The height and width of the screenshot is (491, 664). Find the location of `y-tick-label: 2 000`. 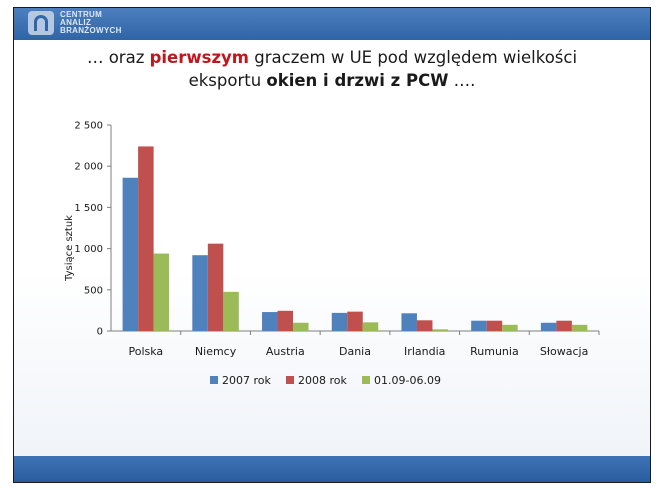

y-tick-label: 2 000 is located at coordinates (88, 167).